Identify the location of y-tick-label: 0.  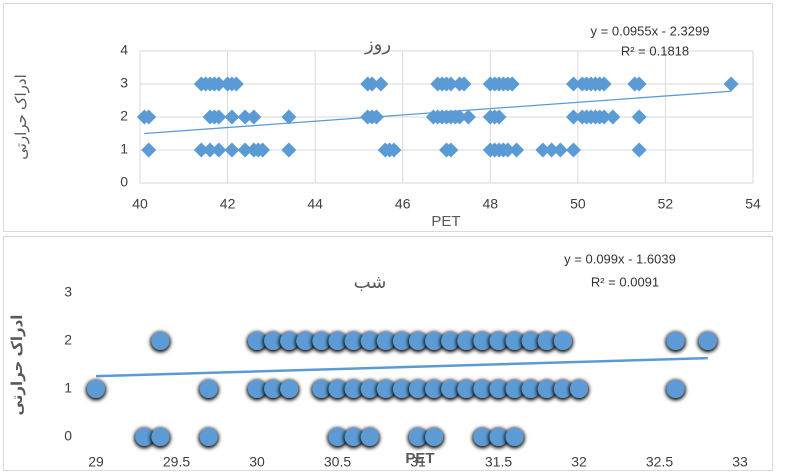
(124, 182).